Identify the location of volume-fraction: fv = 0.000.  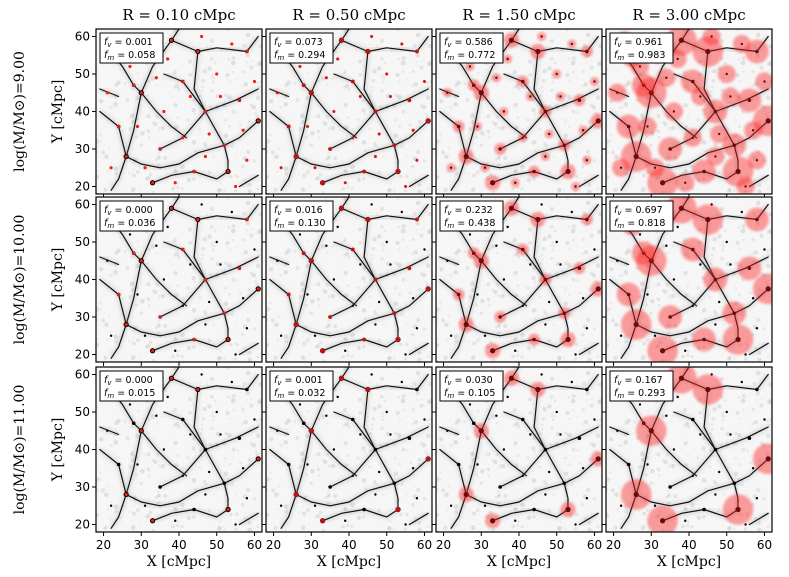
(128, 381).